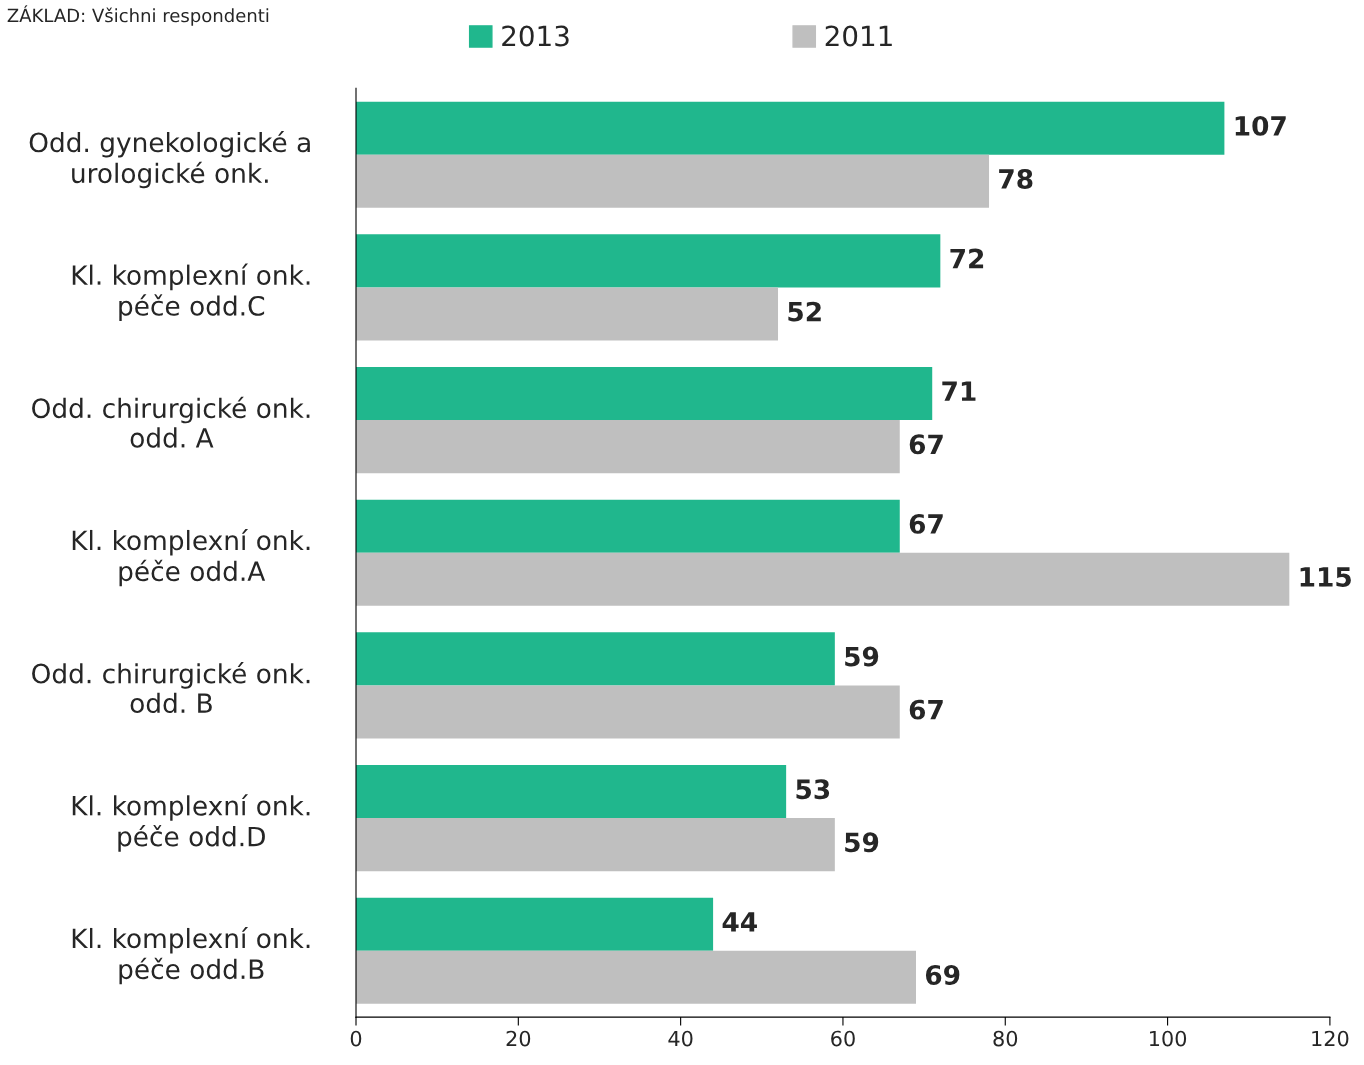  Describe the element at coordinates (813, 789) in the screenshot. I see `data-label: 53` at that location.